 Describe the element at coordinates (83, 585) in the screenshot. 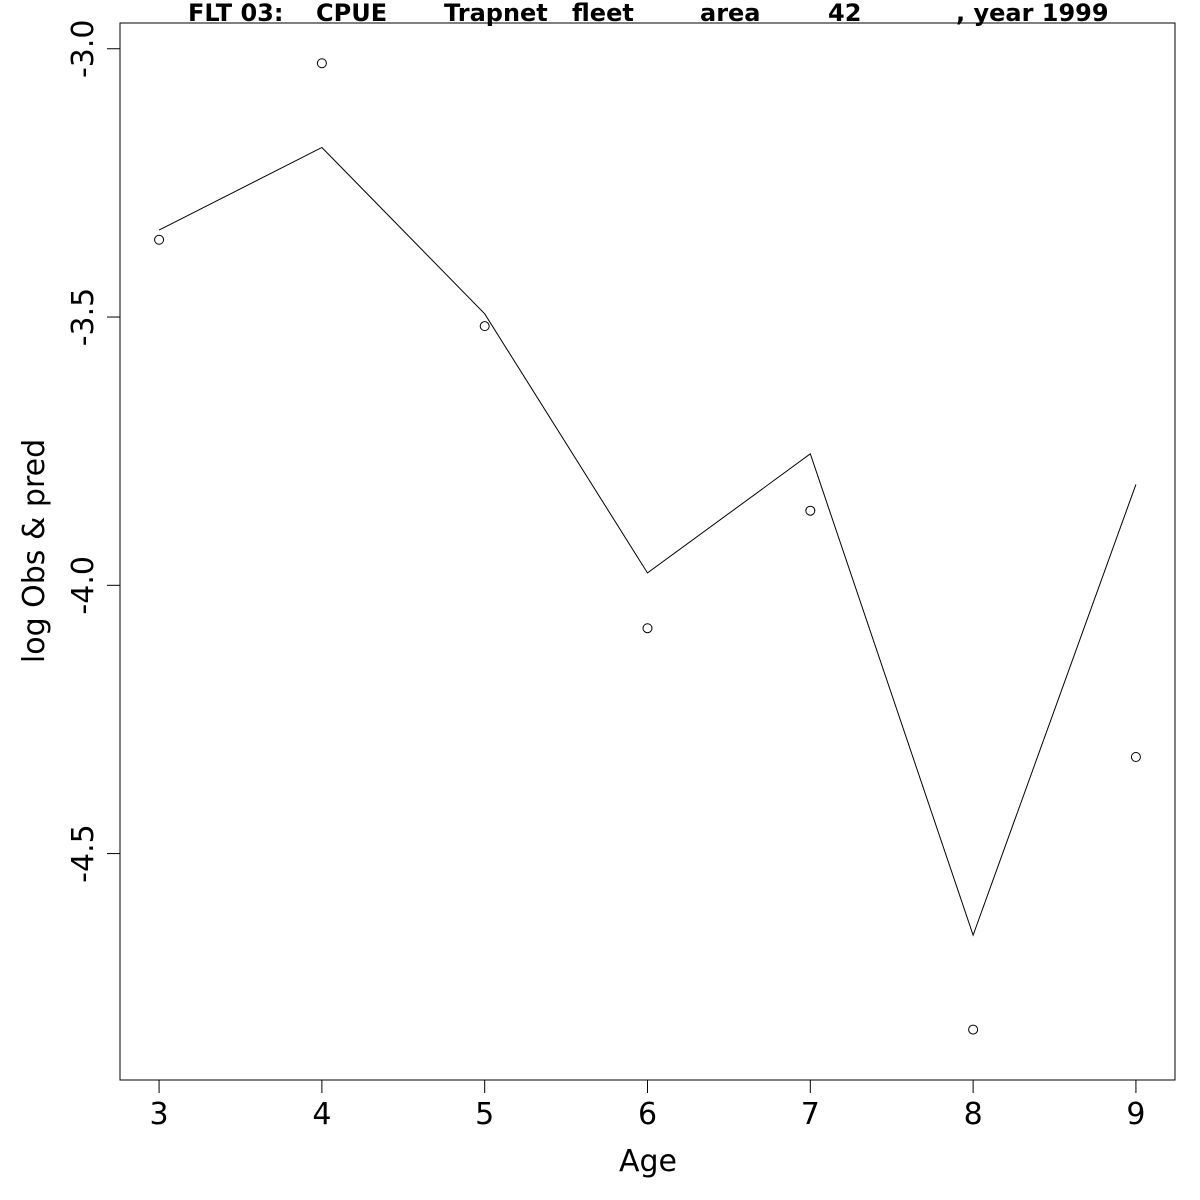

I see `y-tick-label: -4.0` at that location.